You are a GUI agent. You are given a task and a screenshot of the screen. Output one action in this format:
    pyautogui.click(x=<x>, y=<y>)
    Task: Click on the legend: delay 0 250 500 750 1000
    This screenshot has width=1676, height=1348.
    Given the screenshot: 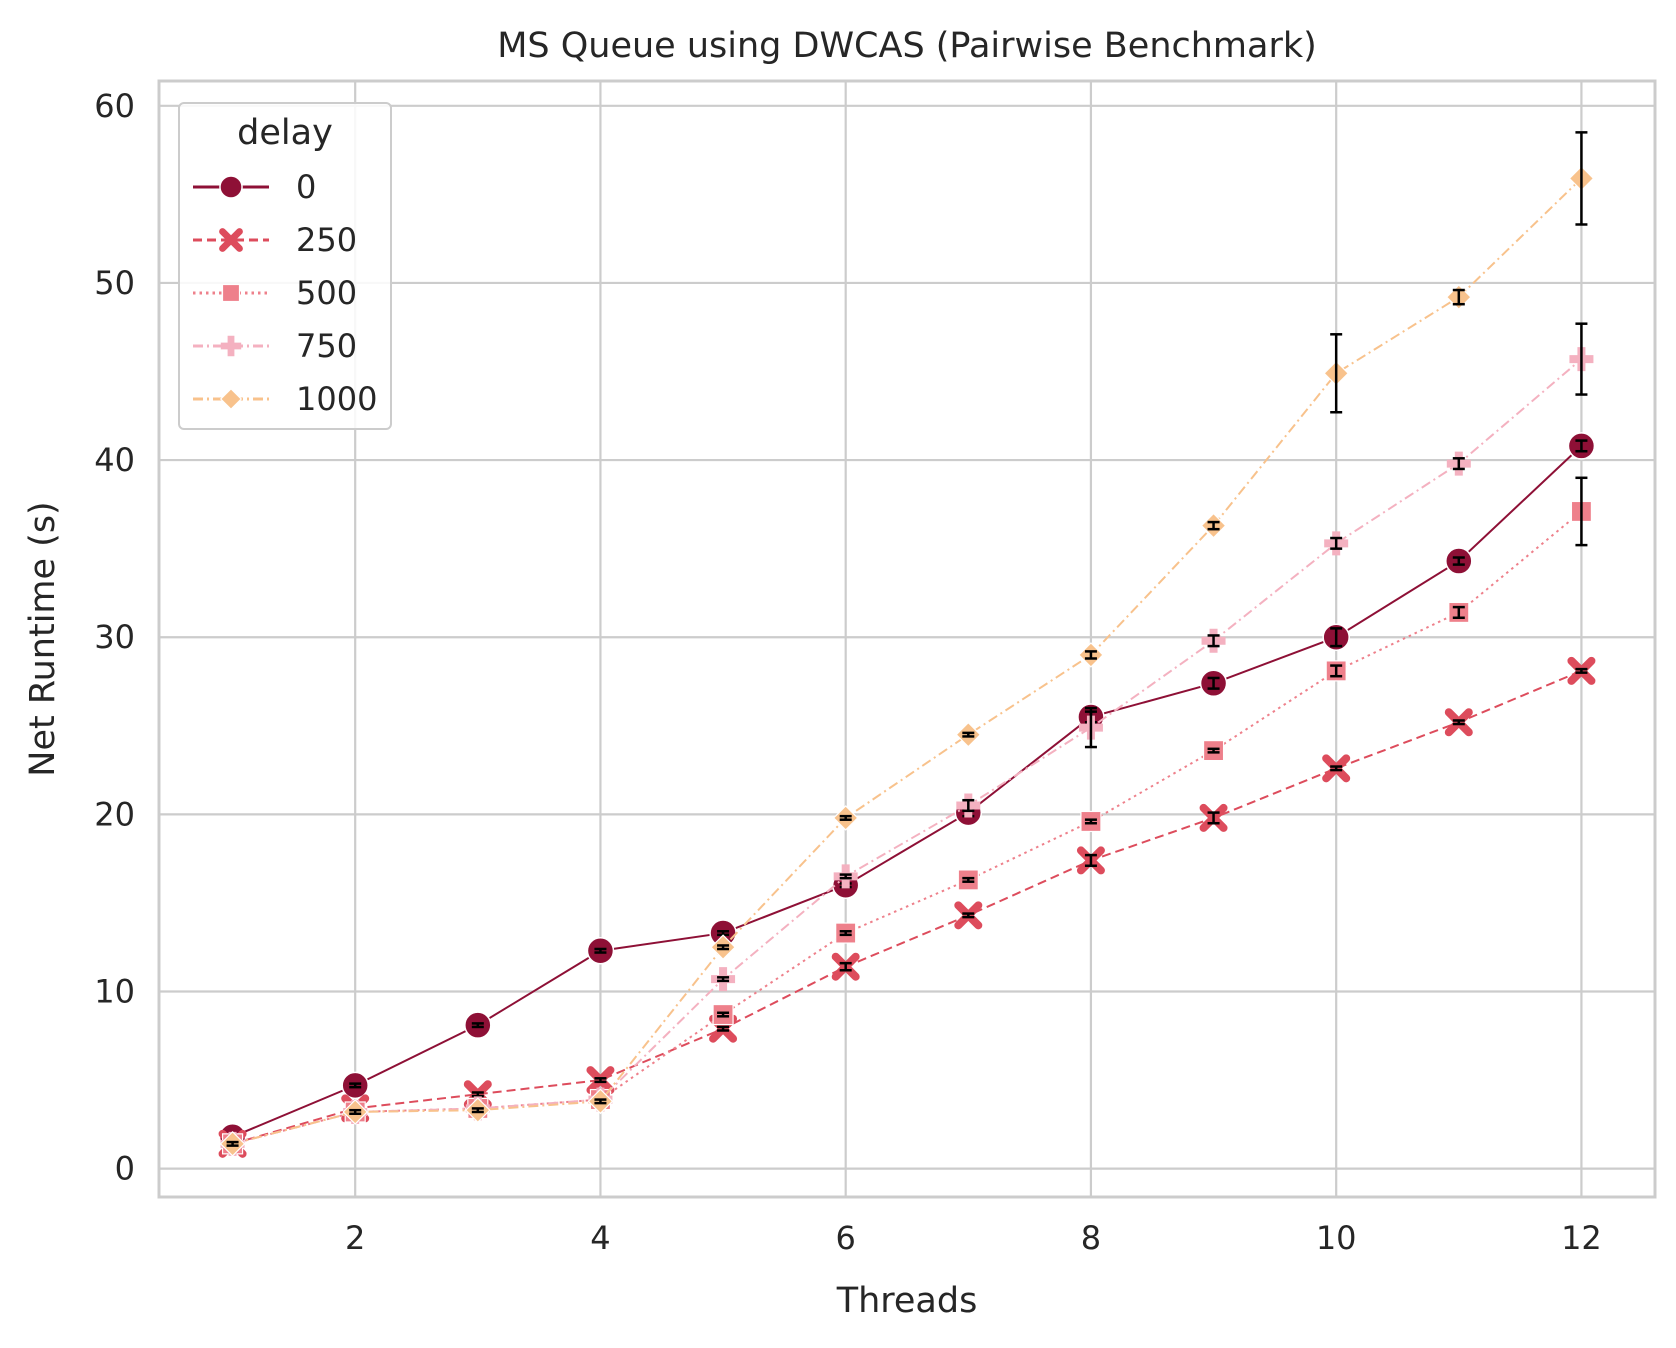 What is the action you would take?
    pyautogui.click(x=285, y=266)
    